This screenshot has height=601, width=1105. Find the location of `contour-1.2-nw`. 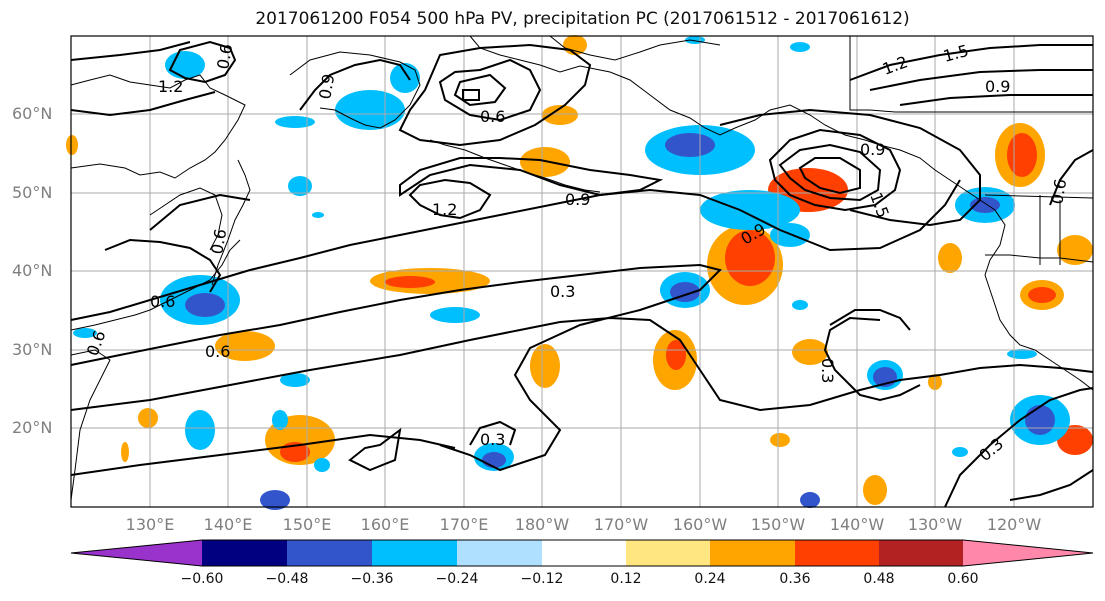

contour-1.2-nw is located at coordinates (202, 62).